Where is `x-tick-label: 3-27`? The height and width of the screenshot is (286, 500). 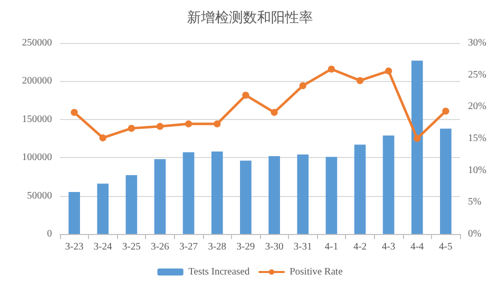
x-tick-label: 3-27 is located at coordinates (188, 247).